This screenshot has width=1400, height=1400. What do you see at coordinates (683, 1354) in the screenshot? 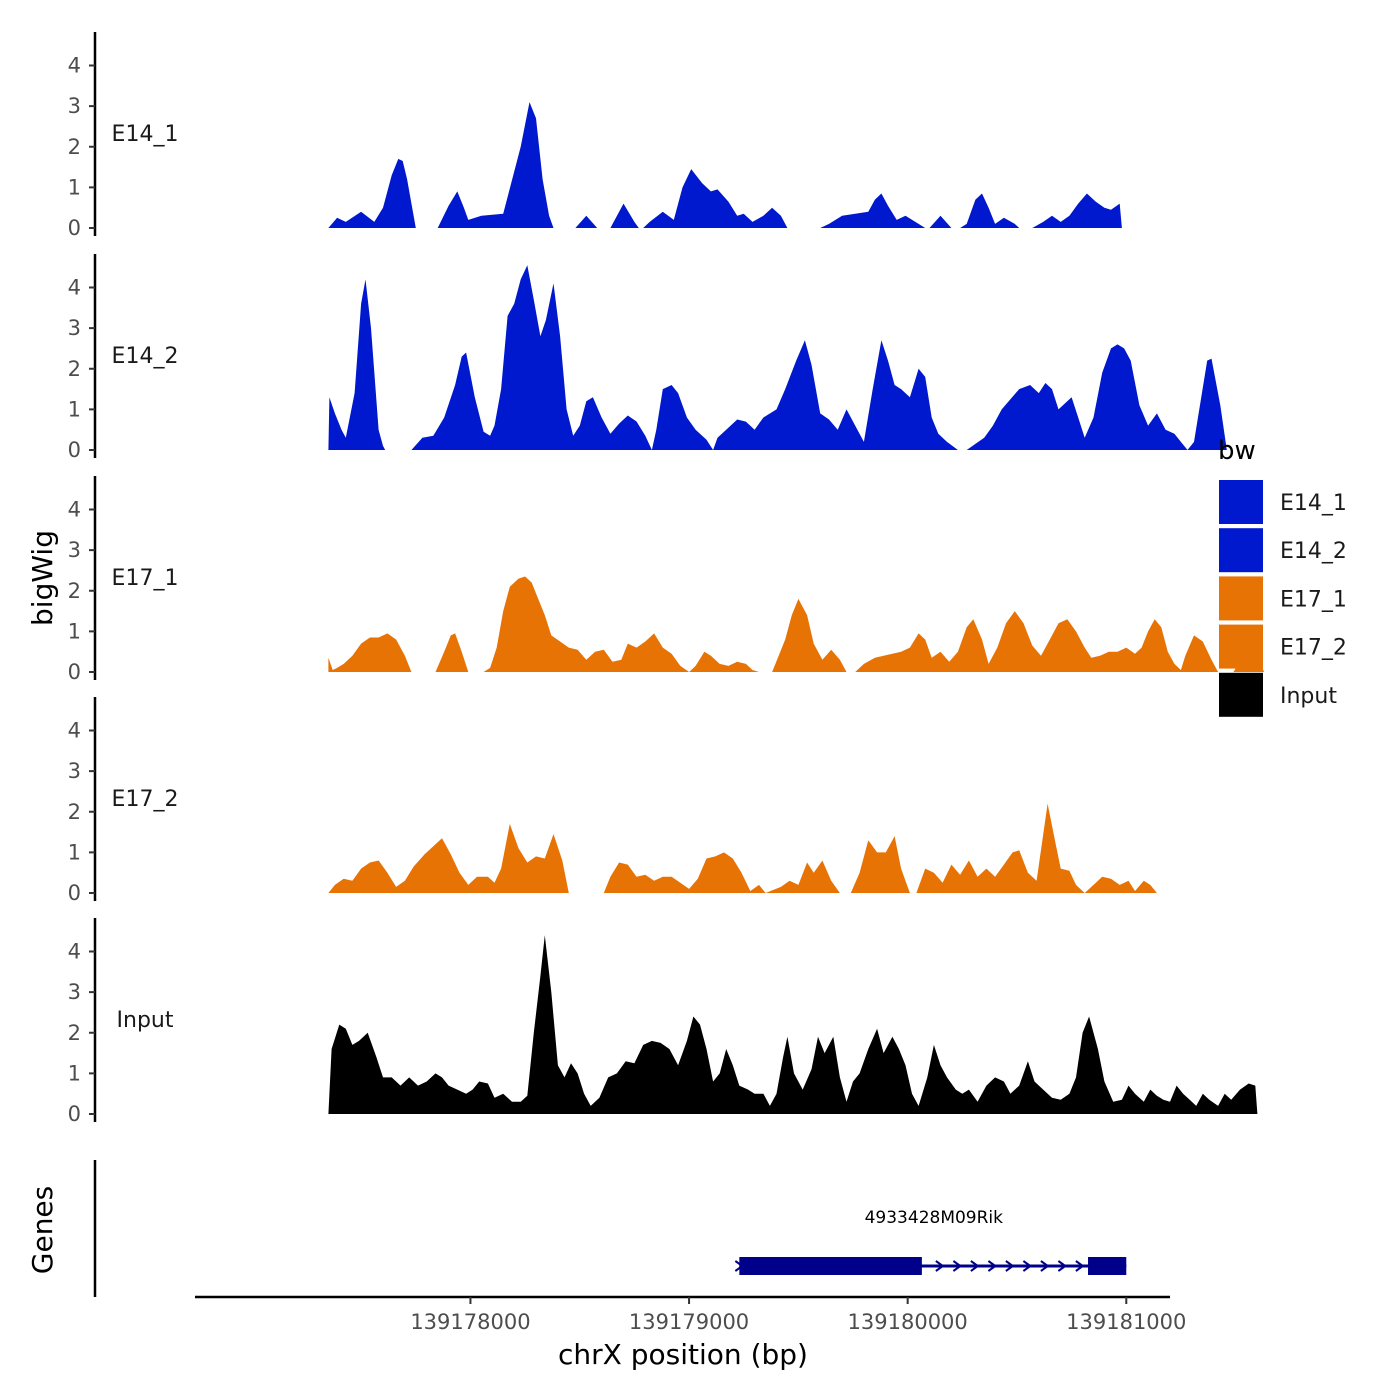
I see `x-axis-title: chrX position (bp)` at bounding box center [683, 1354].